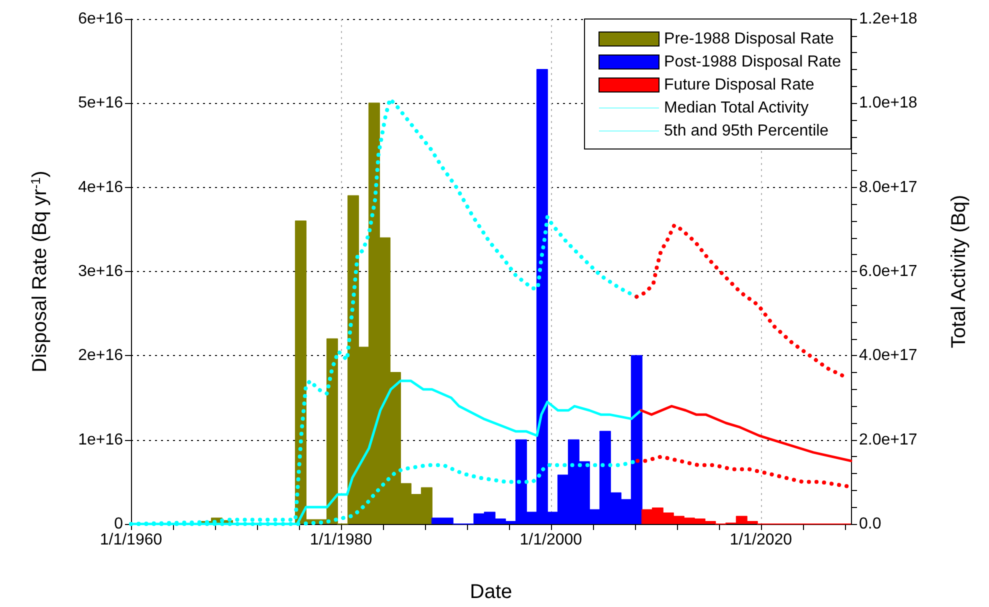 The image size is (989, 607). What do you see at coordinates (888, 439) in the screenshot?
I see `y2-tick-label: 2.0e+17` at bounding box center [888, 439].